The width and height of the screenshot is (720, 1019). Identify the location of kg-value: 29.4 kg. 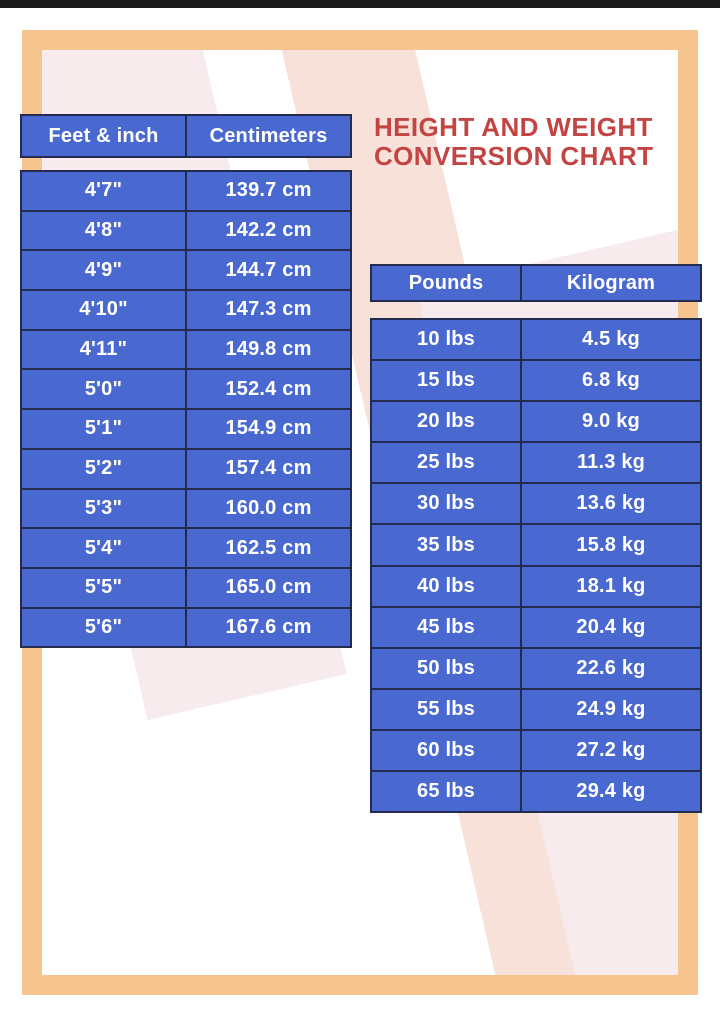
(610, 792).